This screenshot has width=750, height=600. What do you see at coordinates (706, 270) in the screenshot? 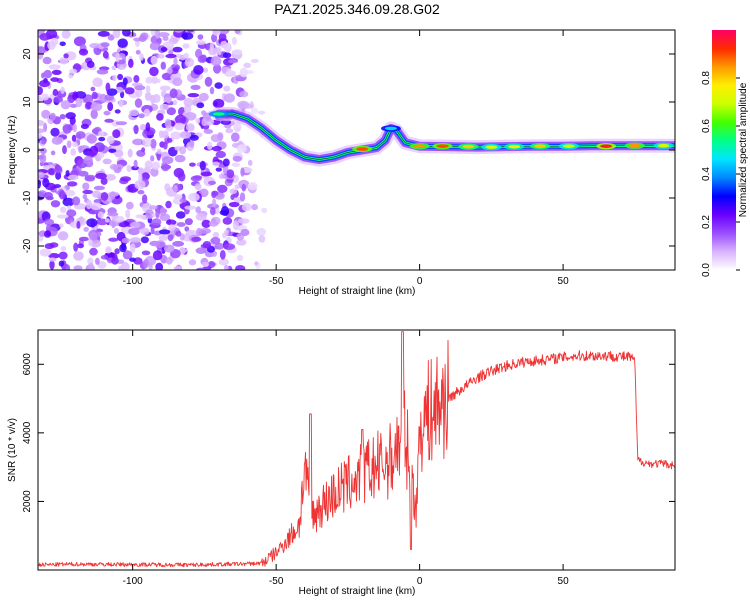
I see `colorbar-tick-label: 0.0` at bounding box center [706, 270].